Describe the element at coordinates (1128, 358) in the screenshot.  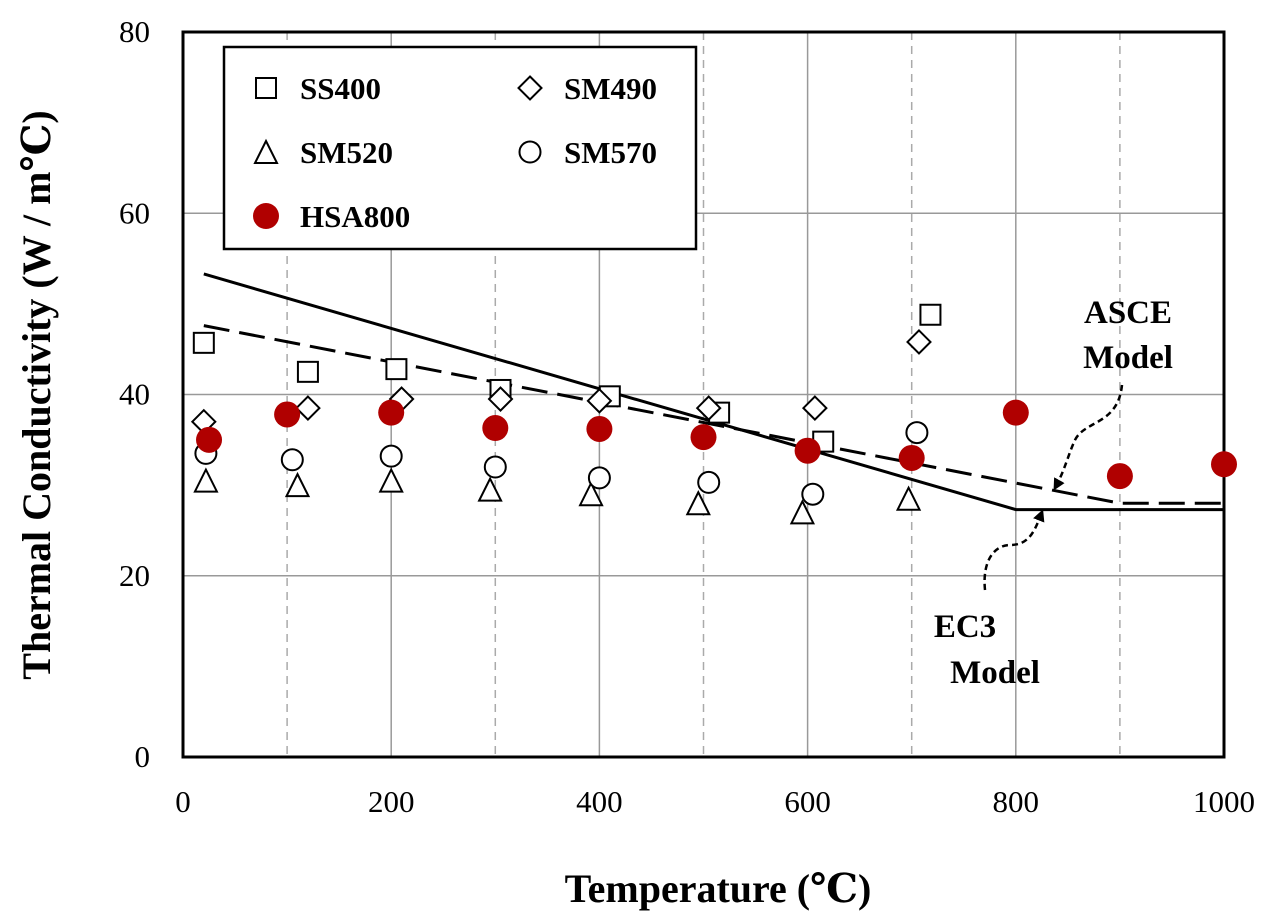
I see `asce-label-line2: Model` at that location.